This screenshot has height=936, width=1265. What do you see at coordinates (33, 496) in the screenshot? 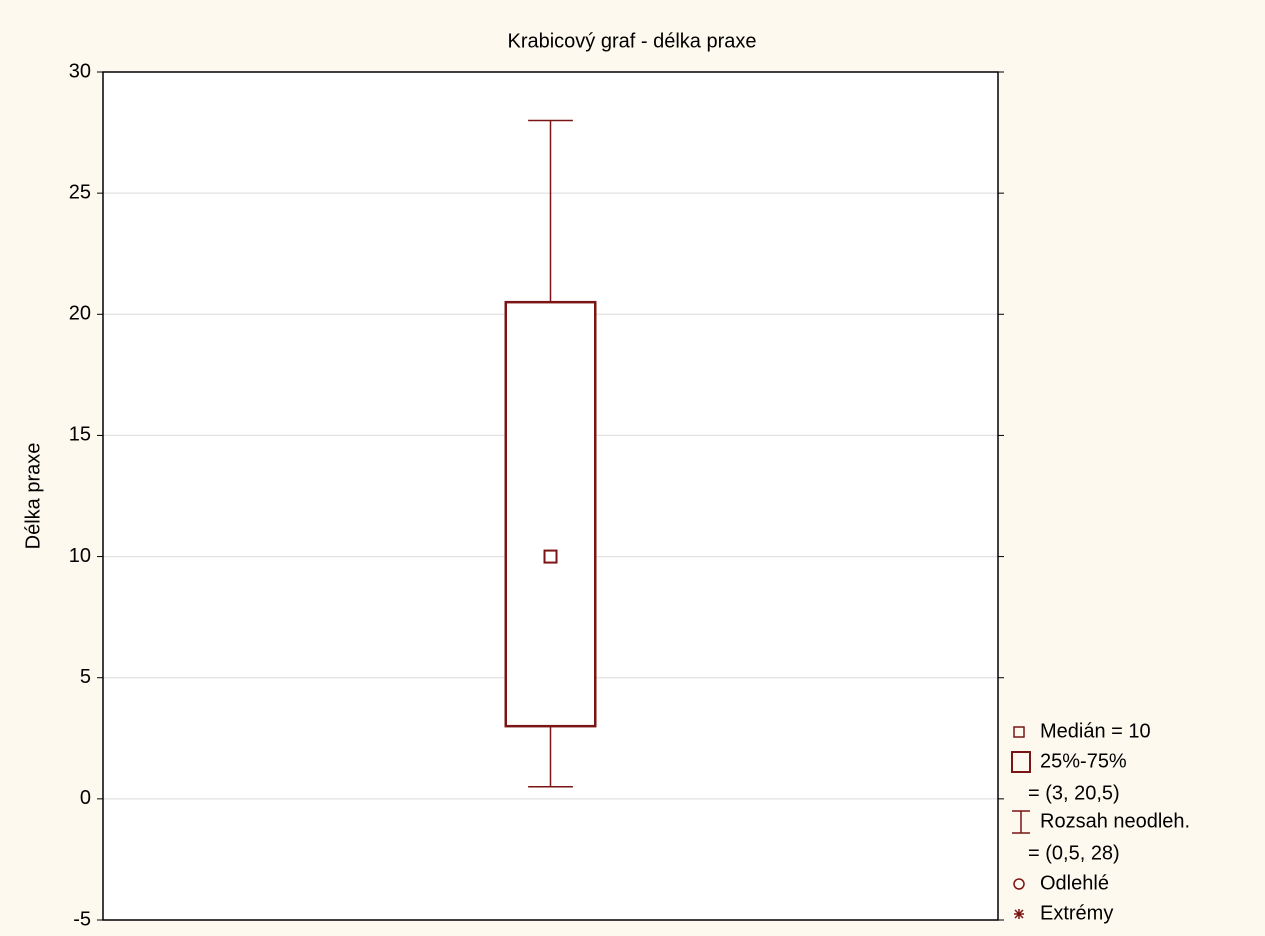
I see `y-axis-label: Délka praxe` at bounding box center [33, 496].